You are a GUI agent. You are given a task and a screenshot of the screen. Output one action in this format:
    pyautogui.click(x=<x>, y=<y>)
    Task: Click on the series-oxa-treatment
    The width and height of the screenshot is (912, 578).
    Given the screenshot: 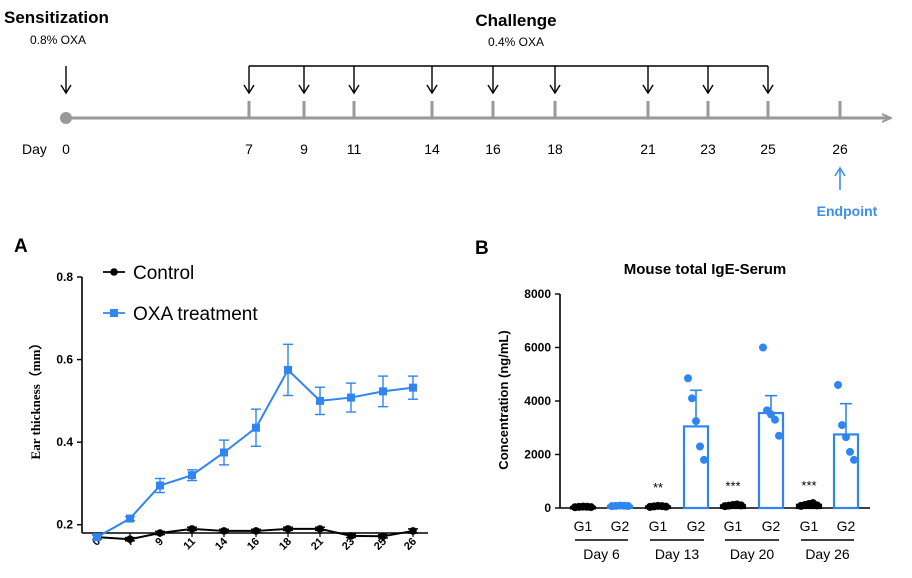 What is the action you would take?
    pyautogui.click(x=255, y=442)
    